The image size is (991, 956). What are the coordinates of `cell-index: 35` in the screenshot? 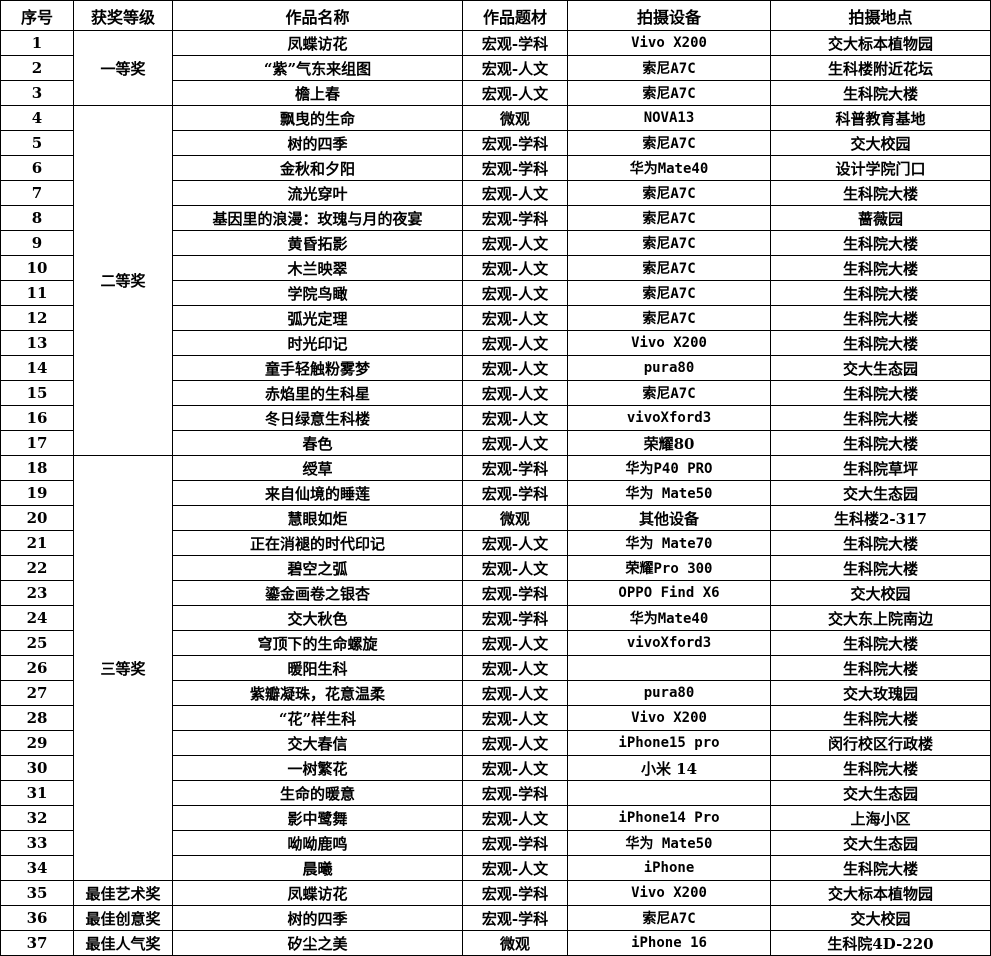 It's located at (37, 893).